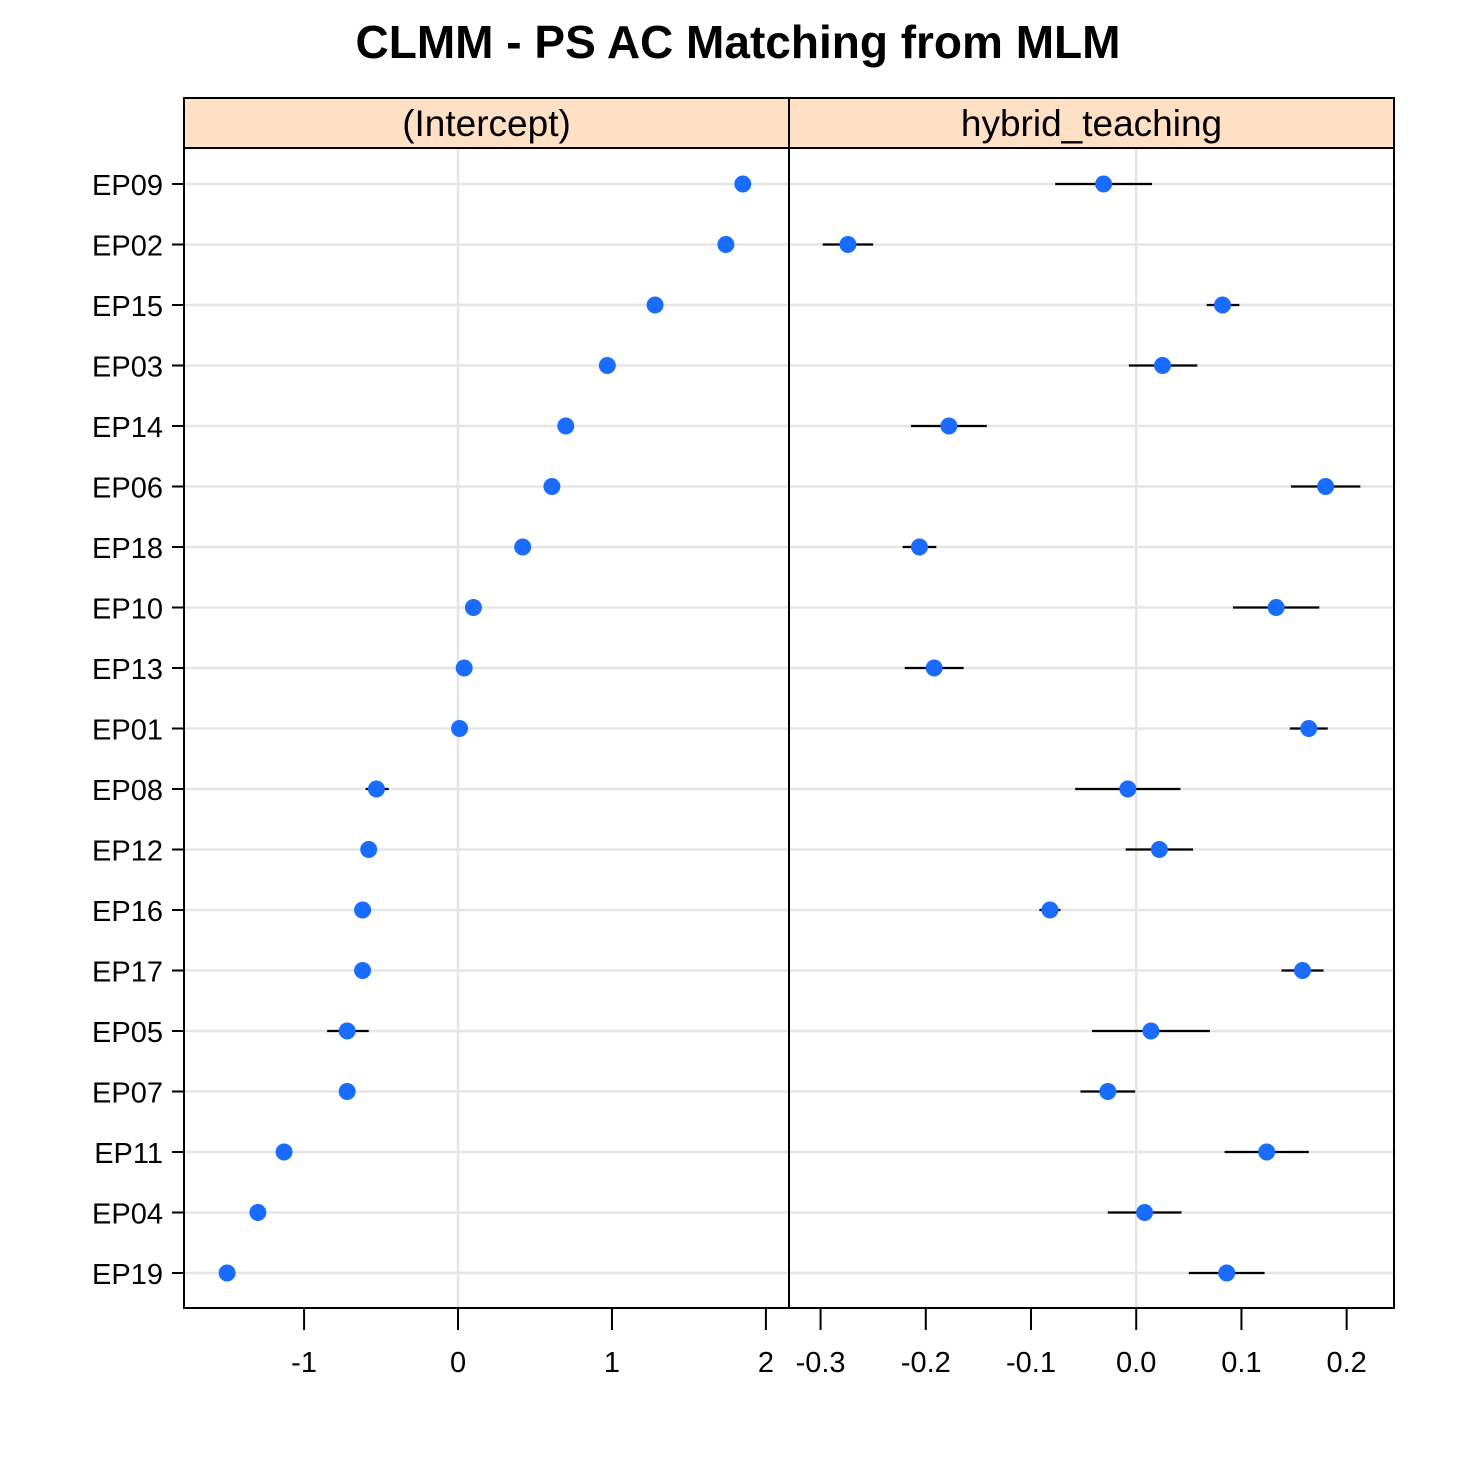  Describe the element at coordinates (304, 1363) in the screenshot. I see `x-tick-label: -1` at that location.